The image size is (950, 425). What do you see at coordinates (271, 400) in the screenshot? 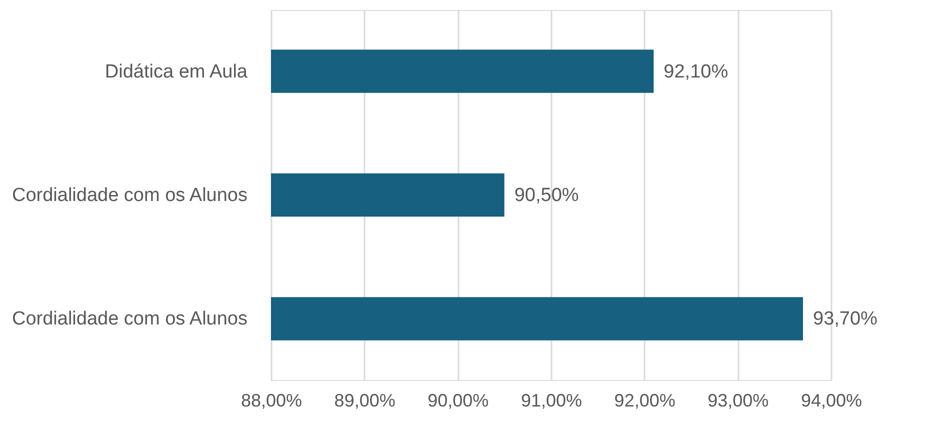
I see `x-tick-label: 88,00%` at bounding box center [271, 400].